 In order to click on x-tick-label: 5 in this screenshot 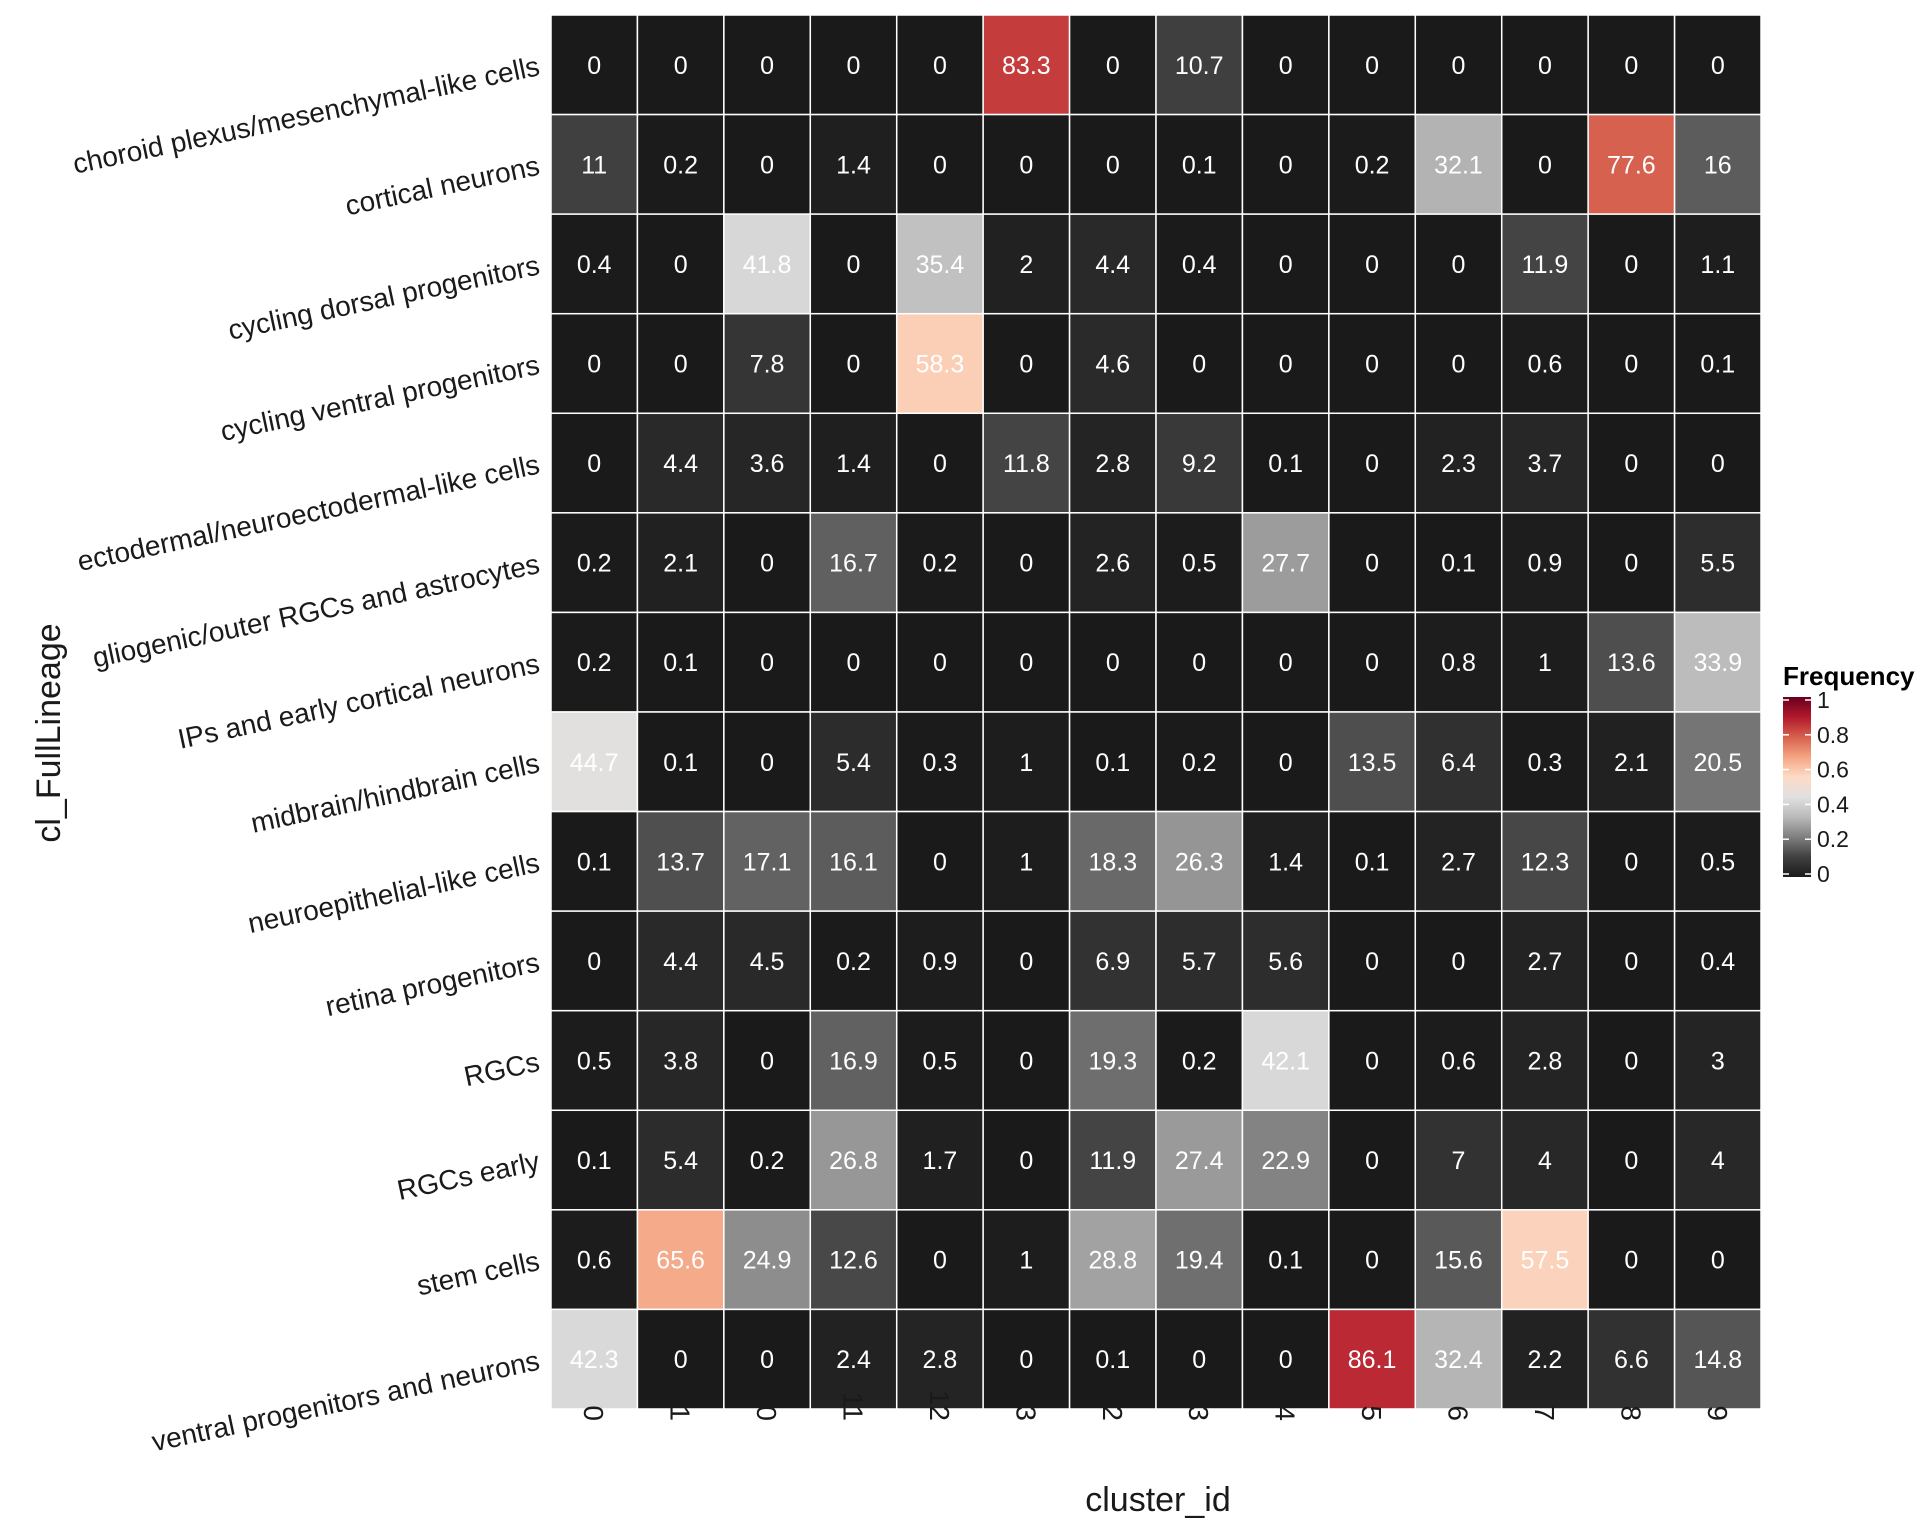, I will do `click(1371, 1413)`.